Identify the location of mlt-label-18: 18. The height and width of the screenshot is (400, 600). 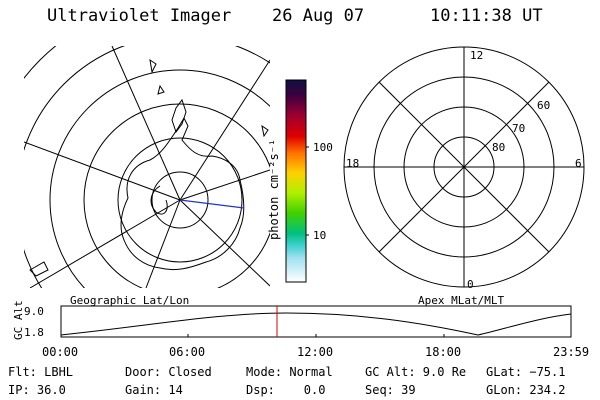
(353, 163).